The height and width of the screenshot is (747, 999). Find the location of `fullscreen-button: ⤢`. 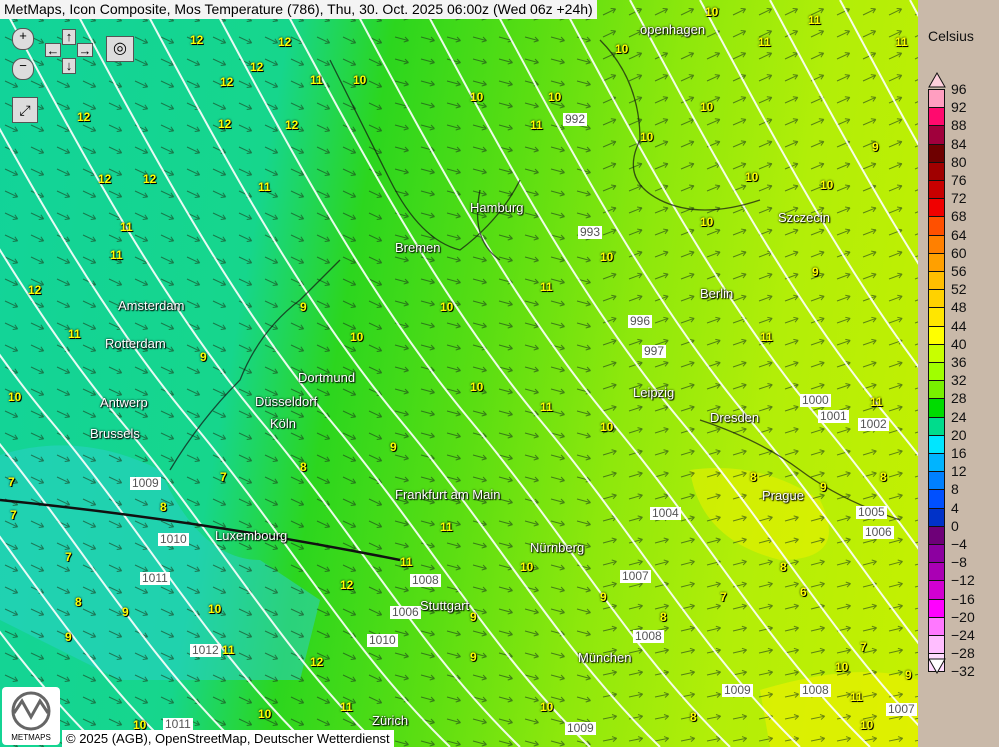

fullscreen-button: ⤢ is located at coordinates (25, 110).